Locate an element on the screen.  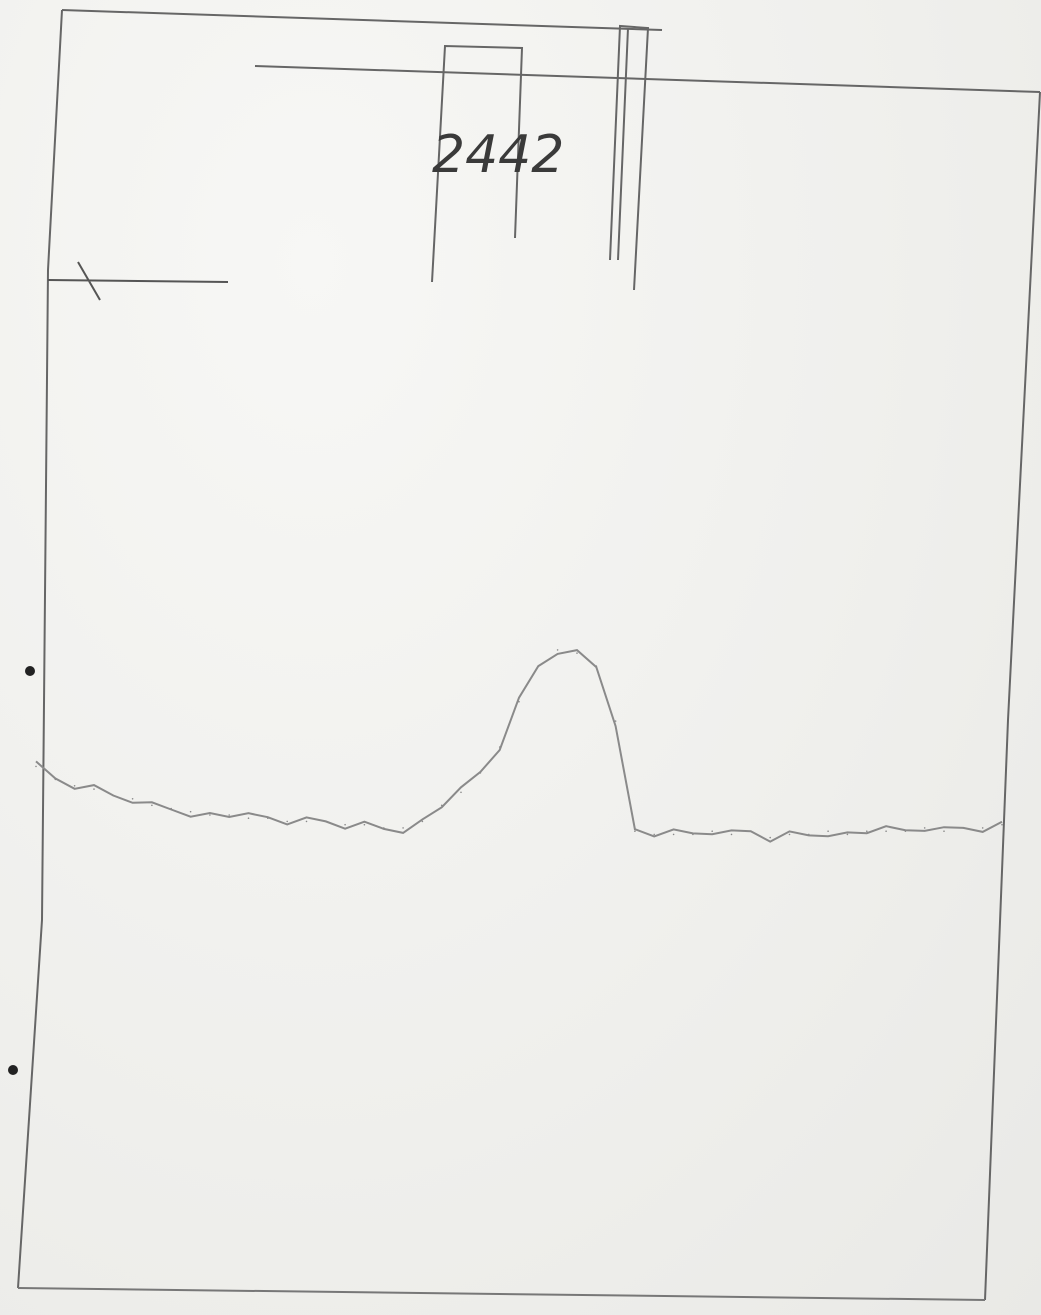
series-layer is located at coordinates (519, 746).